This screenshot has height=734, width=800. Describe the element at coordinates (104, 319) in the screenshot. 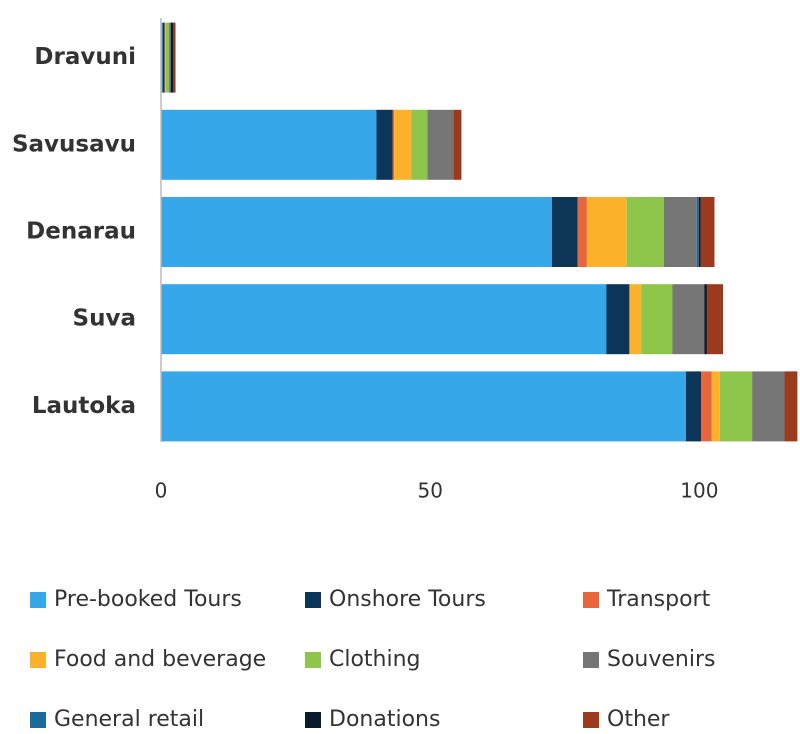

I see `y-tick-label: Suva` at that location.